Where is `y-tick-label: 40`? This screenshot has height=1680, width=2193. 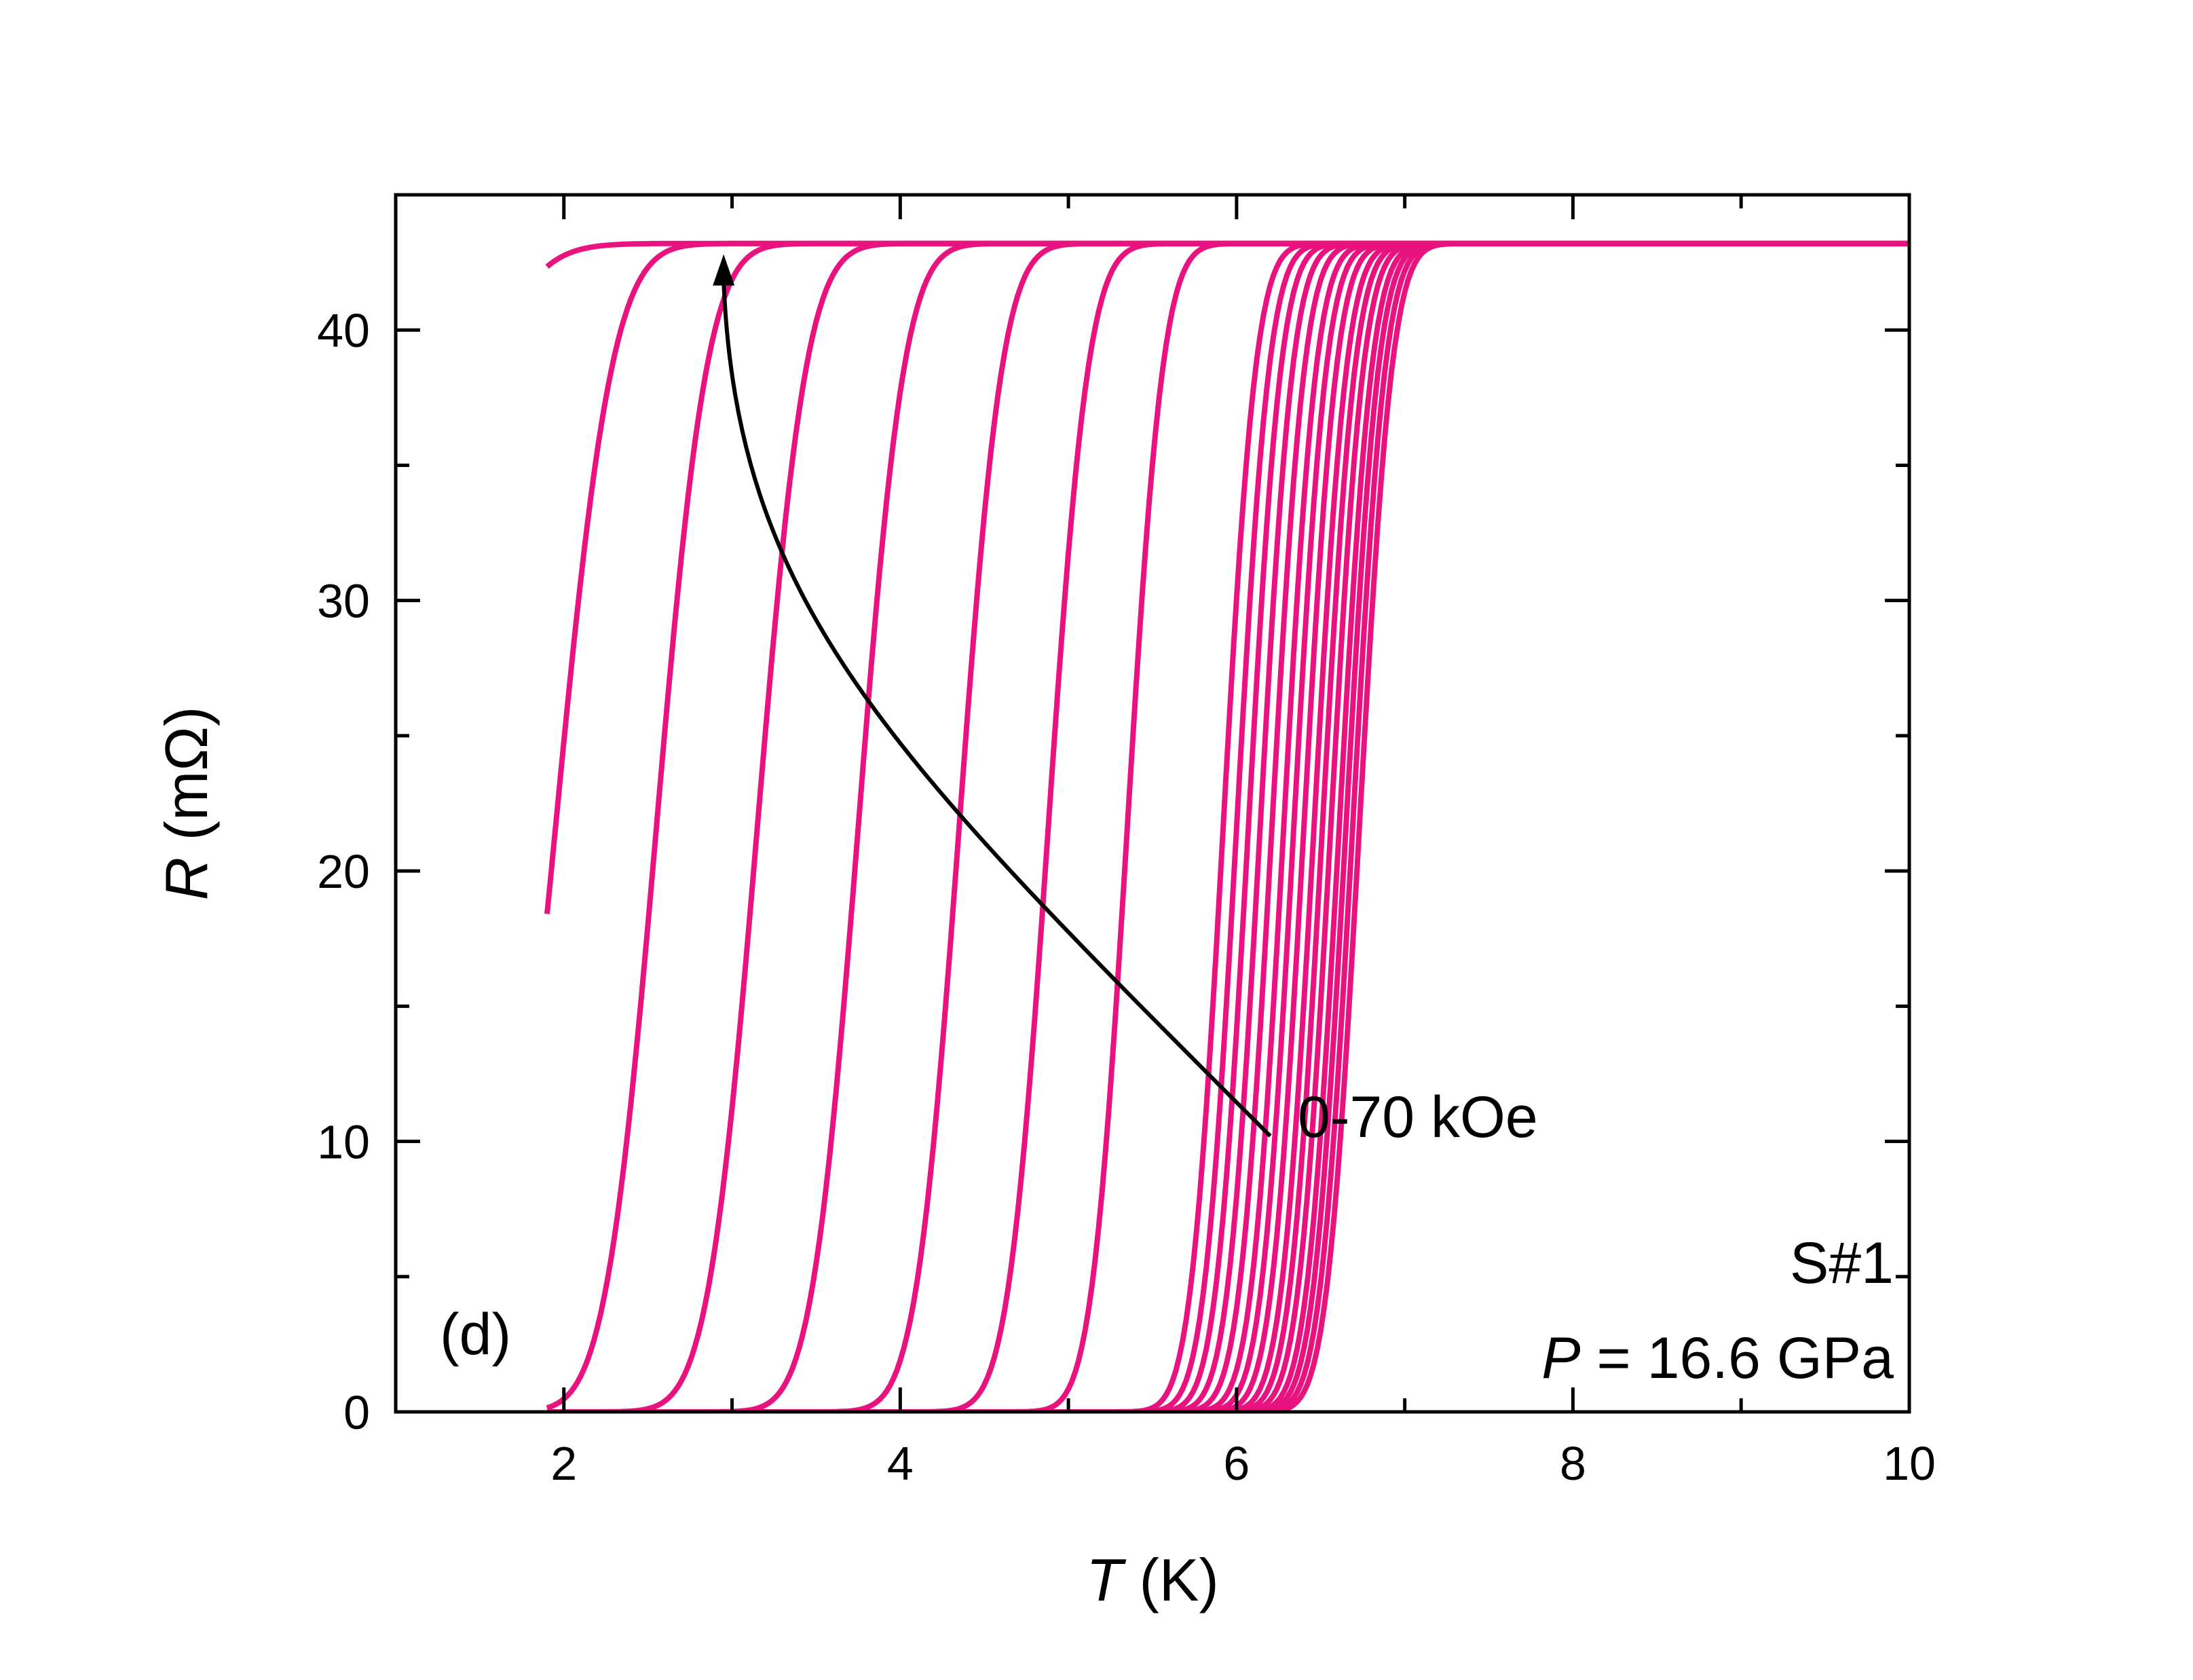 y-tick-label: 40 is located at coordinates (343, 331).